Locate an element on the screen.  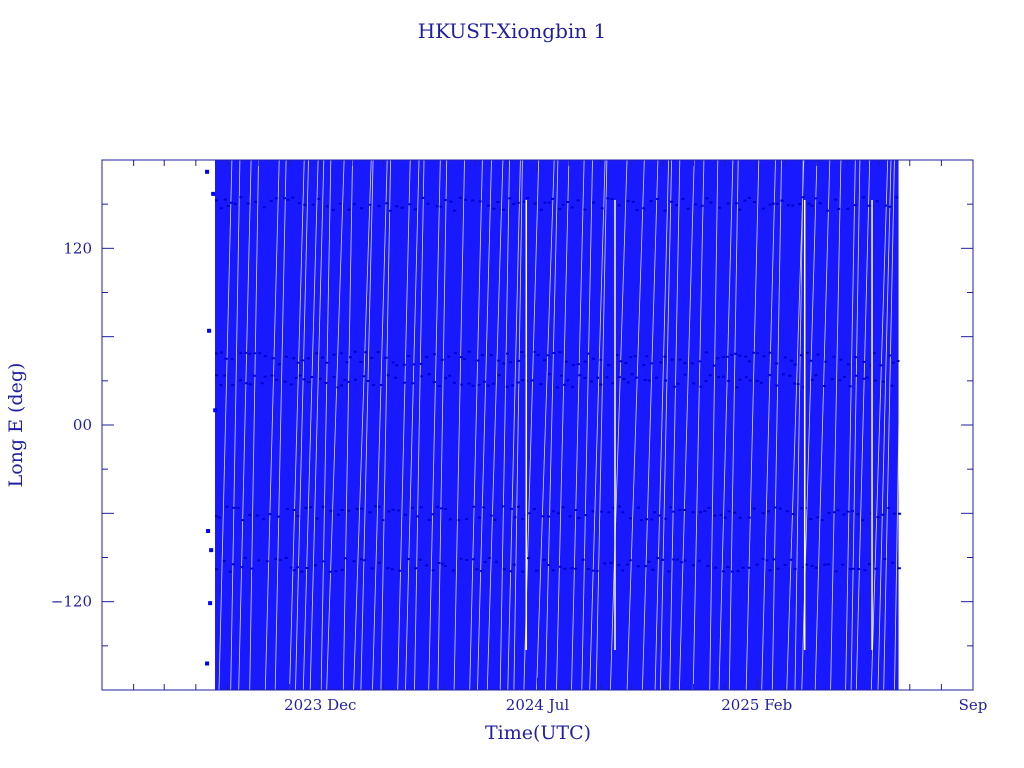
y-axis-label: Long E (deg) is located at coordinates (16, 425).